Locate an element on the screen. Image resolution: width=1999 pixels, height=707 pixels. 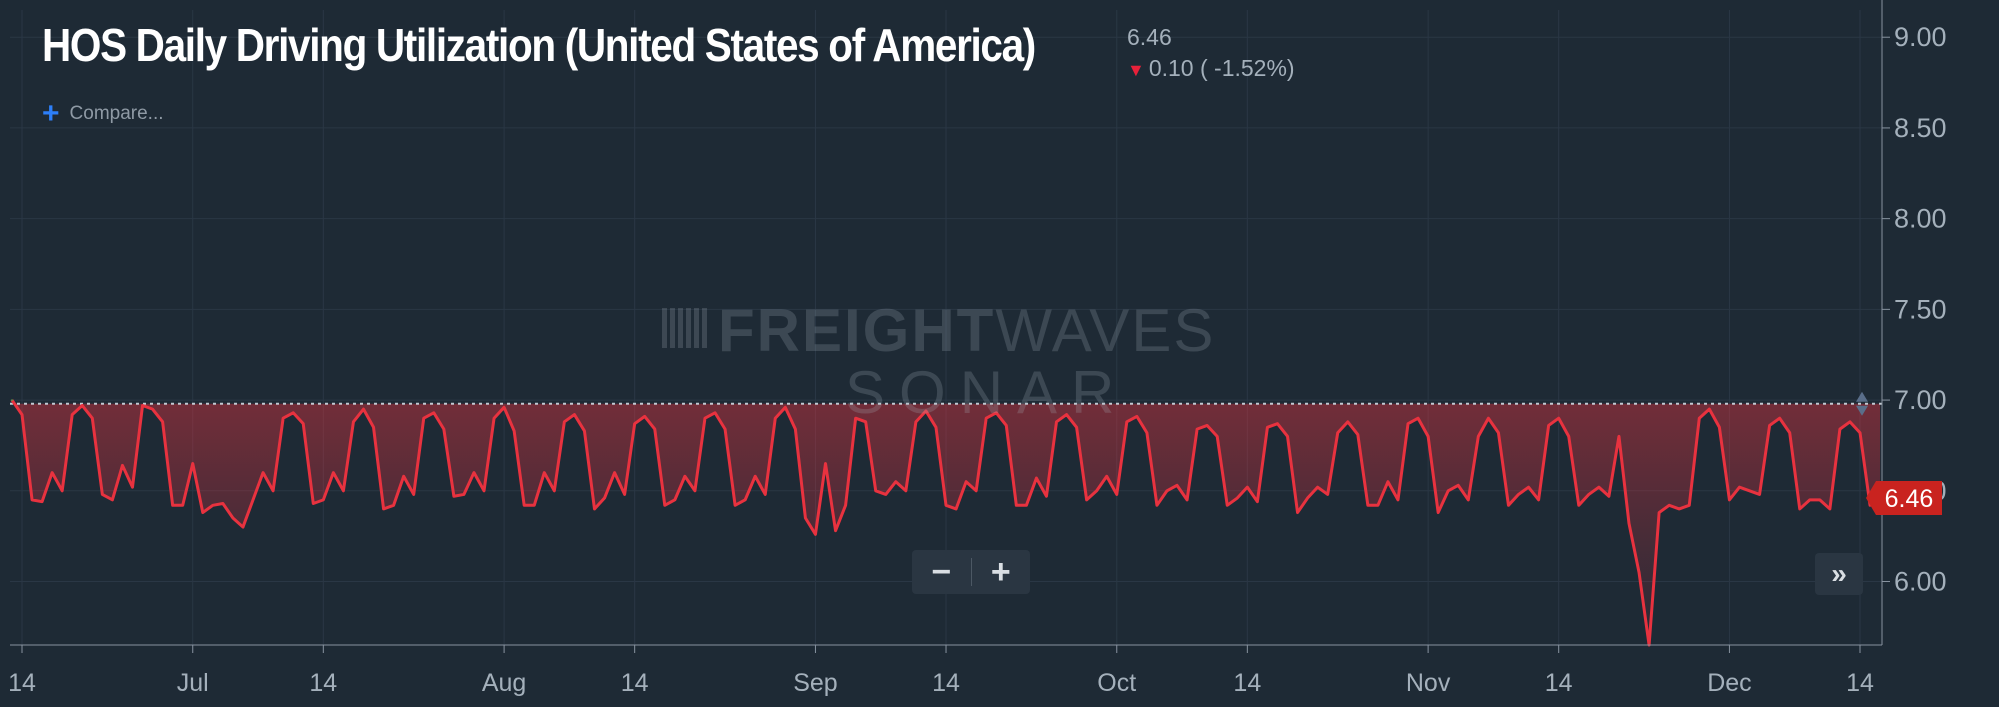
y-tick-label: 7.00 is located at coordinates (1920, 400).